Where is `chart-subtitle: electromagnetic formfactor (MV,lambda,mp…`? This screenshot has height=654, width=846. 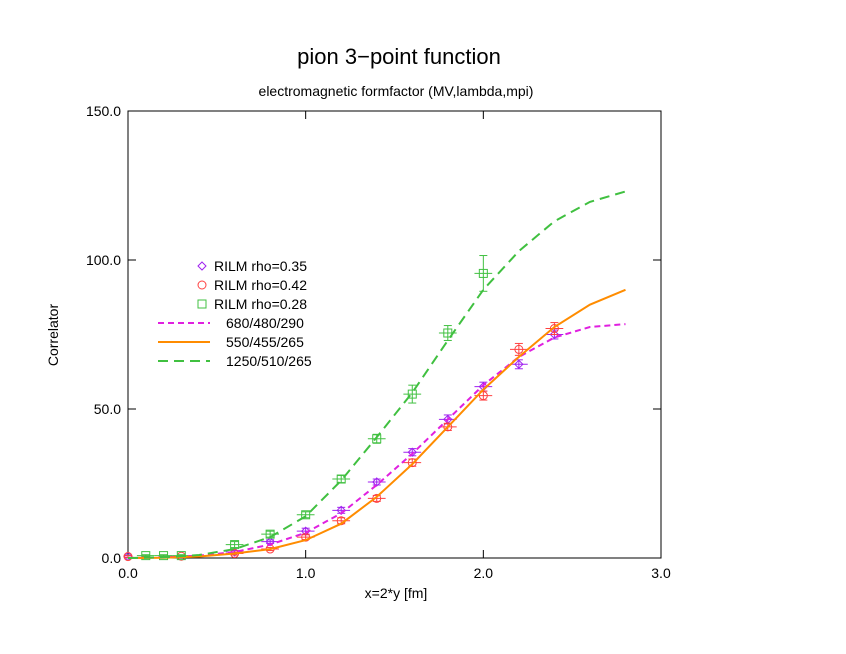 chart-subtitle: electromagnetic formfactor (MV,lambda,mp… is located at coordinates (396, 91).